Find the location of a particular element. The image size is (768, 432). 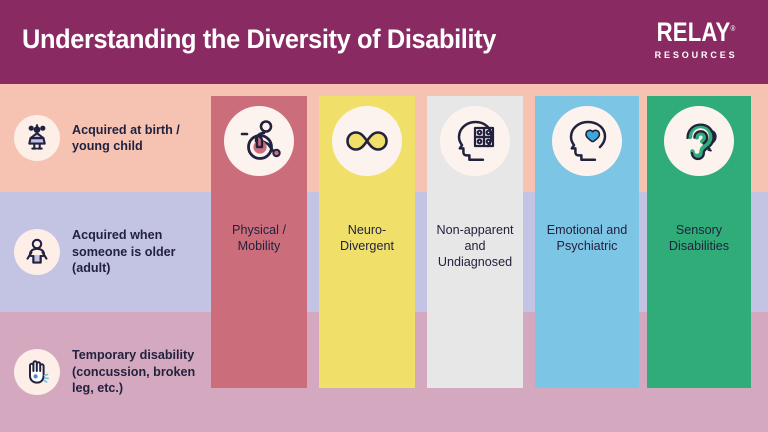

wheelchair-user-icon is located at coordinates (259, 141).